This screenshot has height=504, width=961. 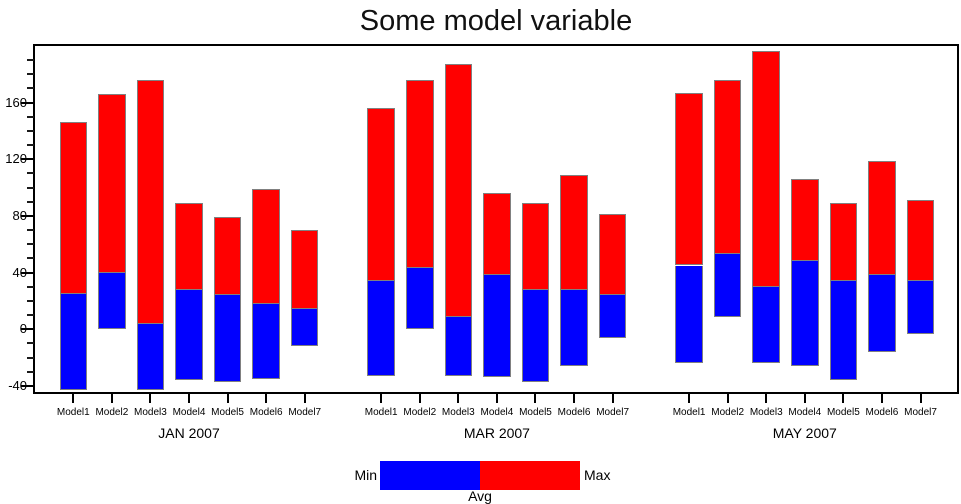 I want to click on legend-min-label: Min, so click(x=365, y=475).